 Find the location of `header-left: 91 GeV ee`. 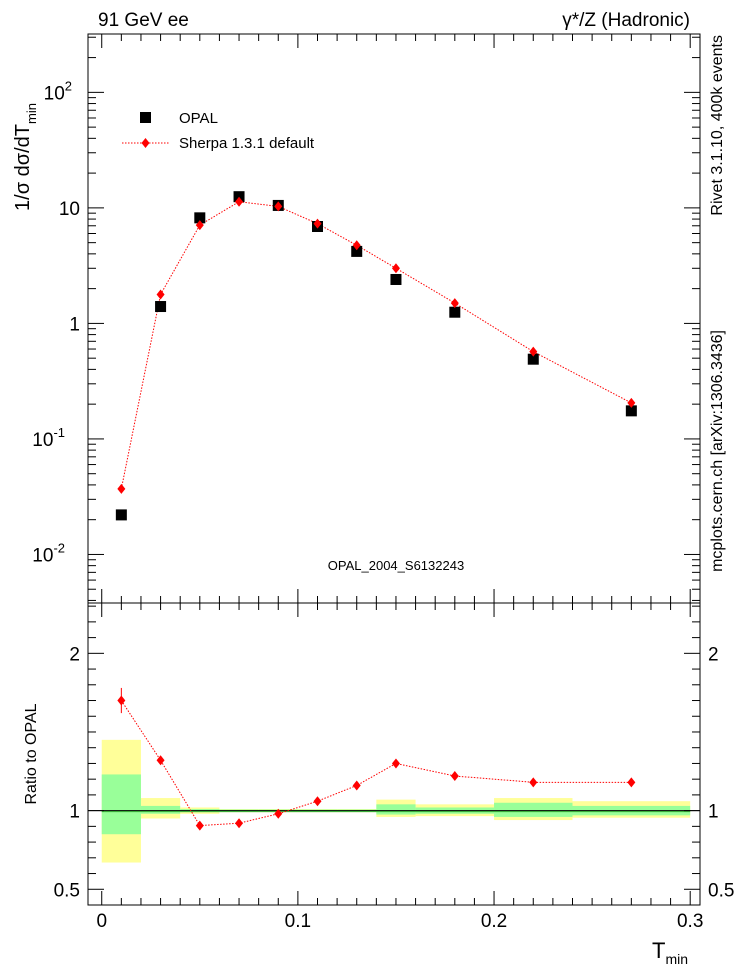

header-left: 91 GeV ee is located at coordinates (143, 20).